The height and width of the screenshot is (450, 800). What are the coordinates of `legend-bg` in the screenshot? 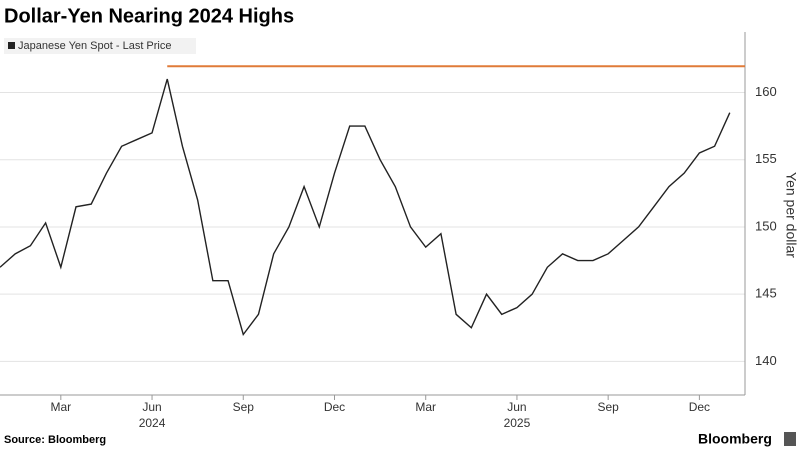 It's located at (100, 46).